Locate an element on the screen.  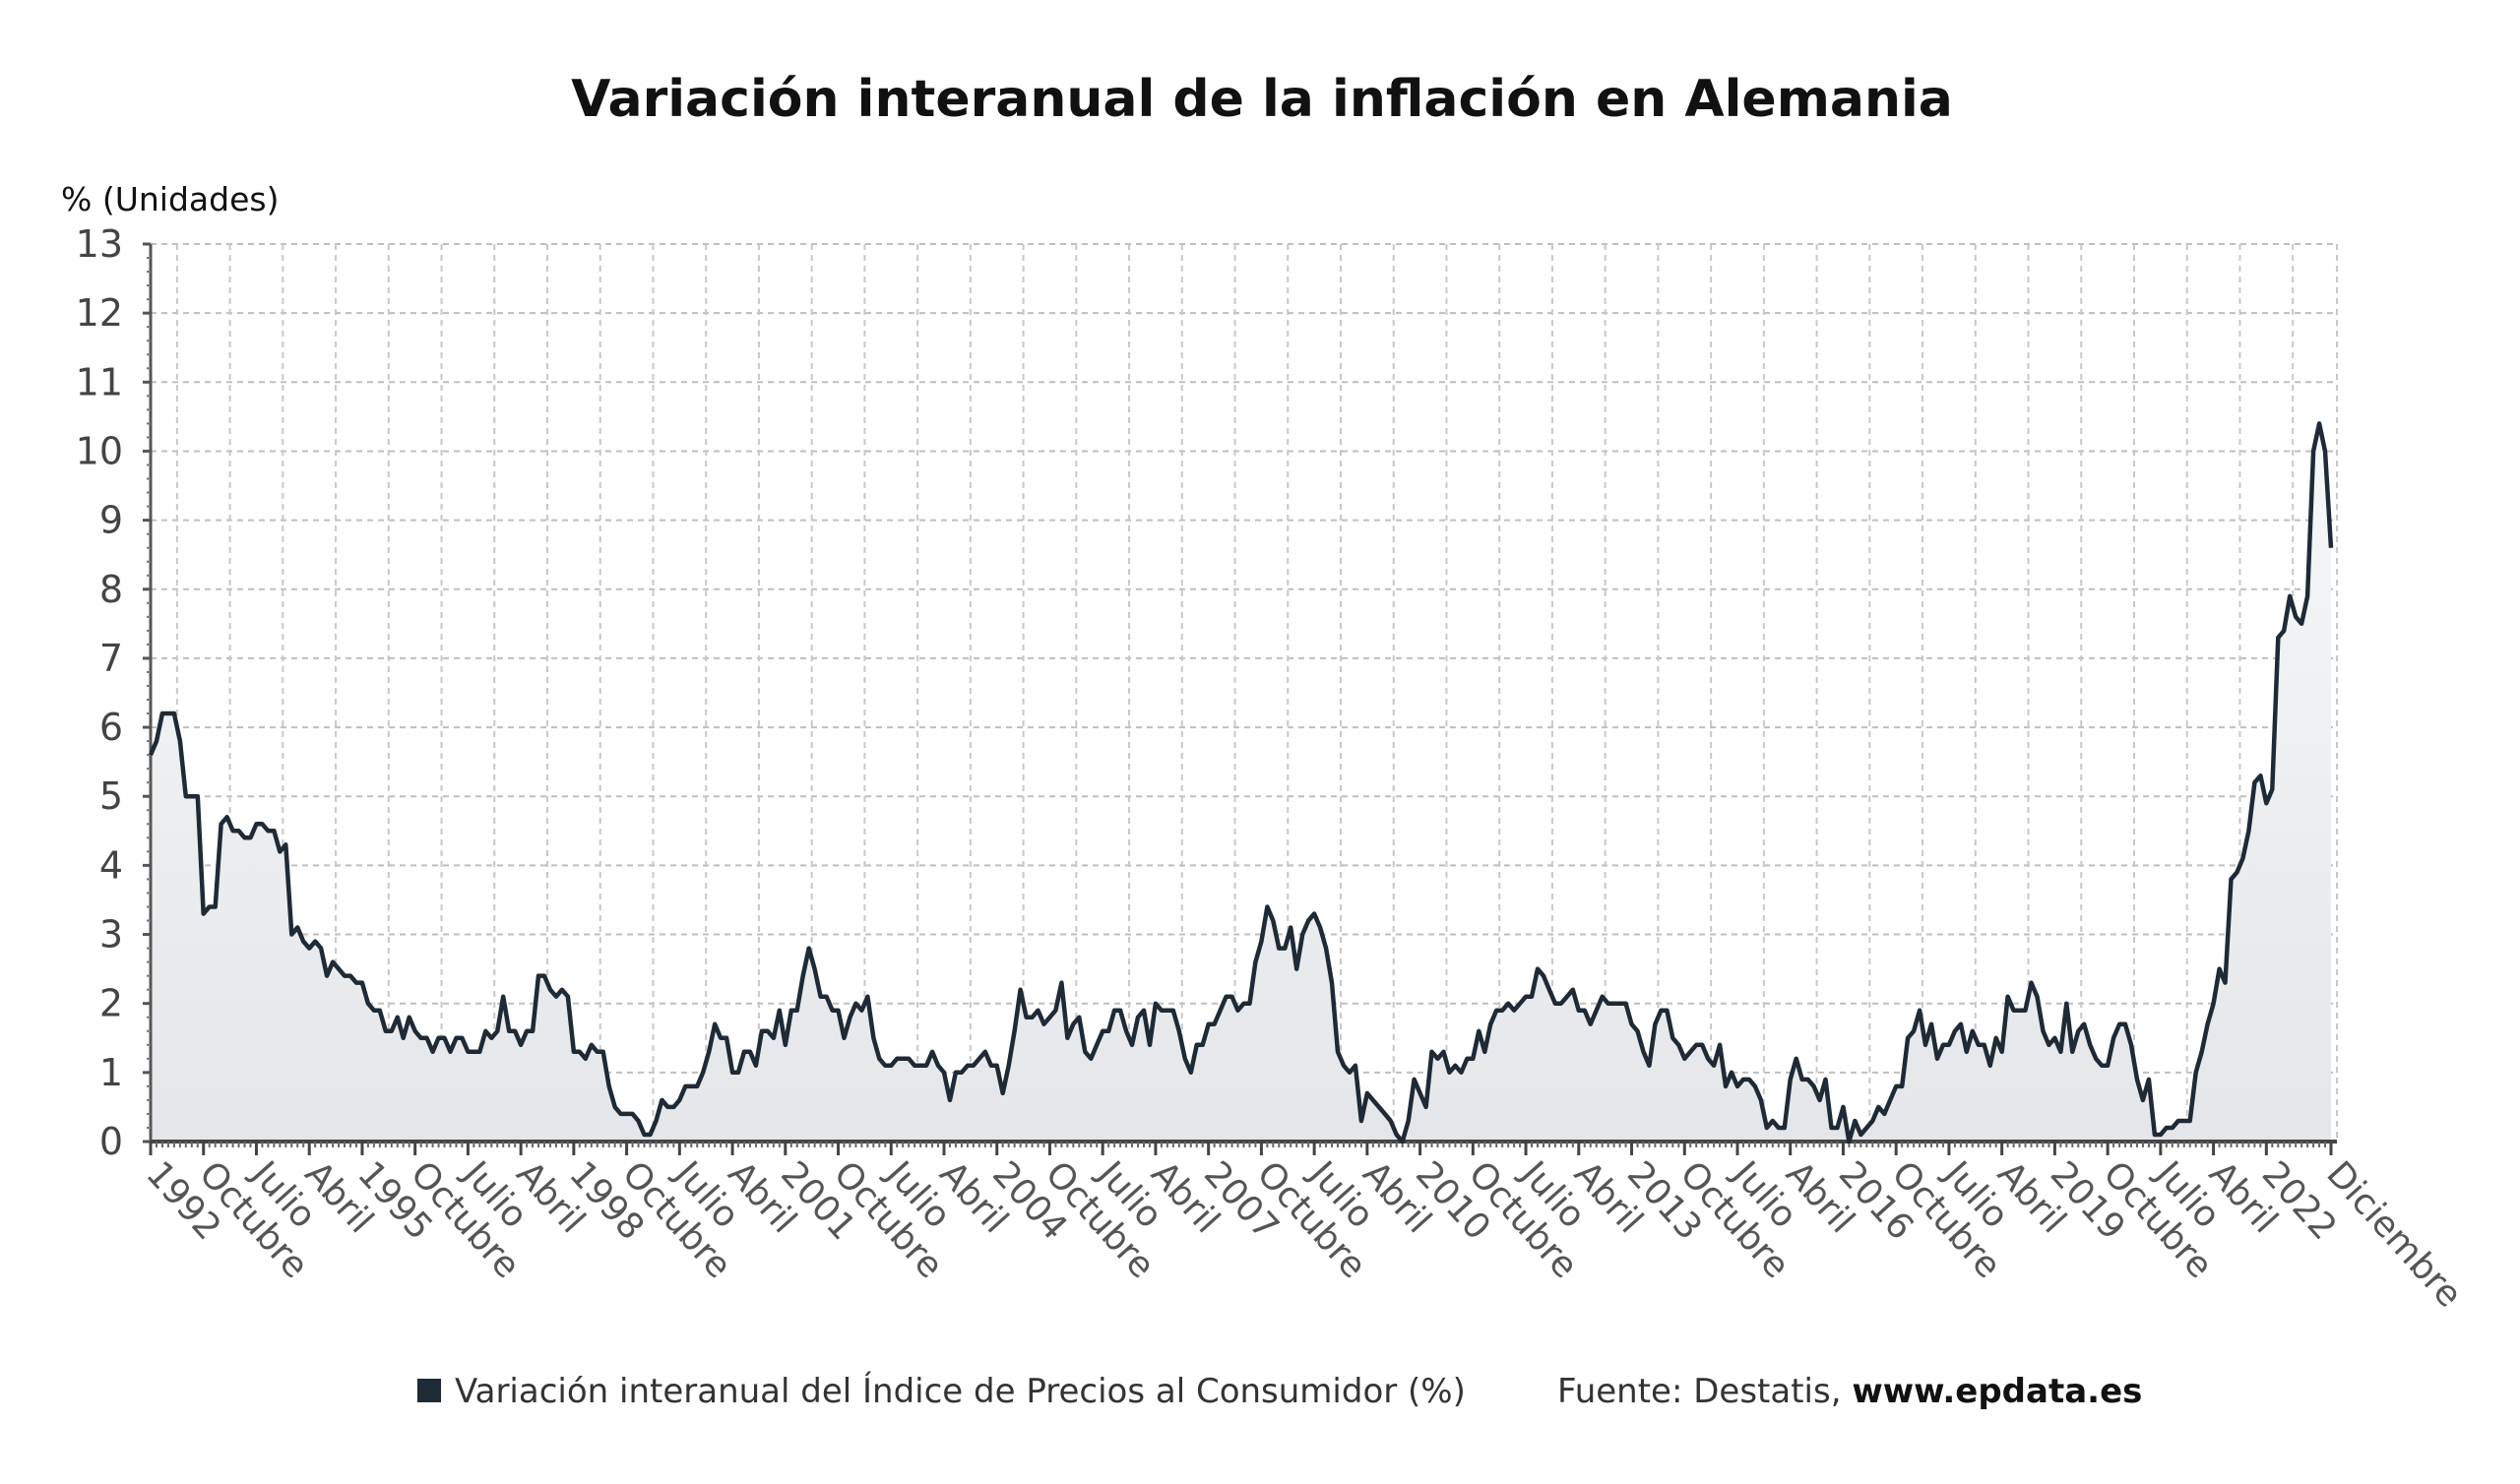
y-tick-label: 4 is located at coordinates (111, 865).